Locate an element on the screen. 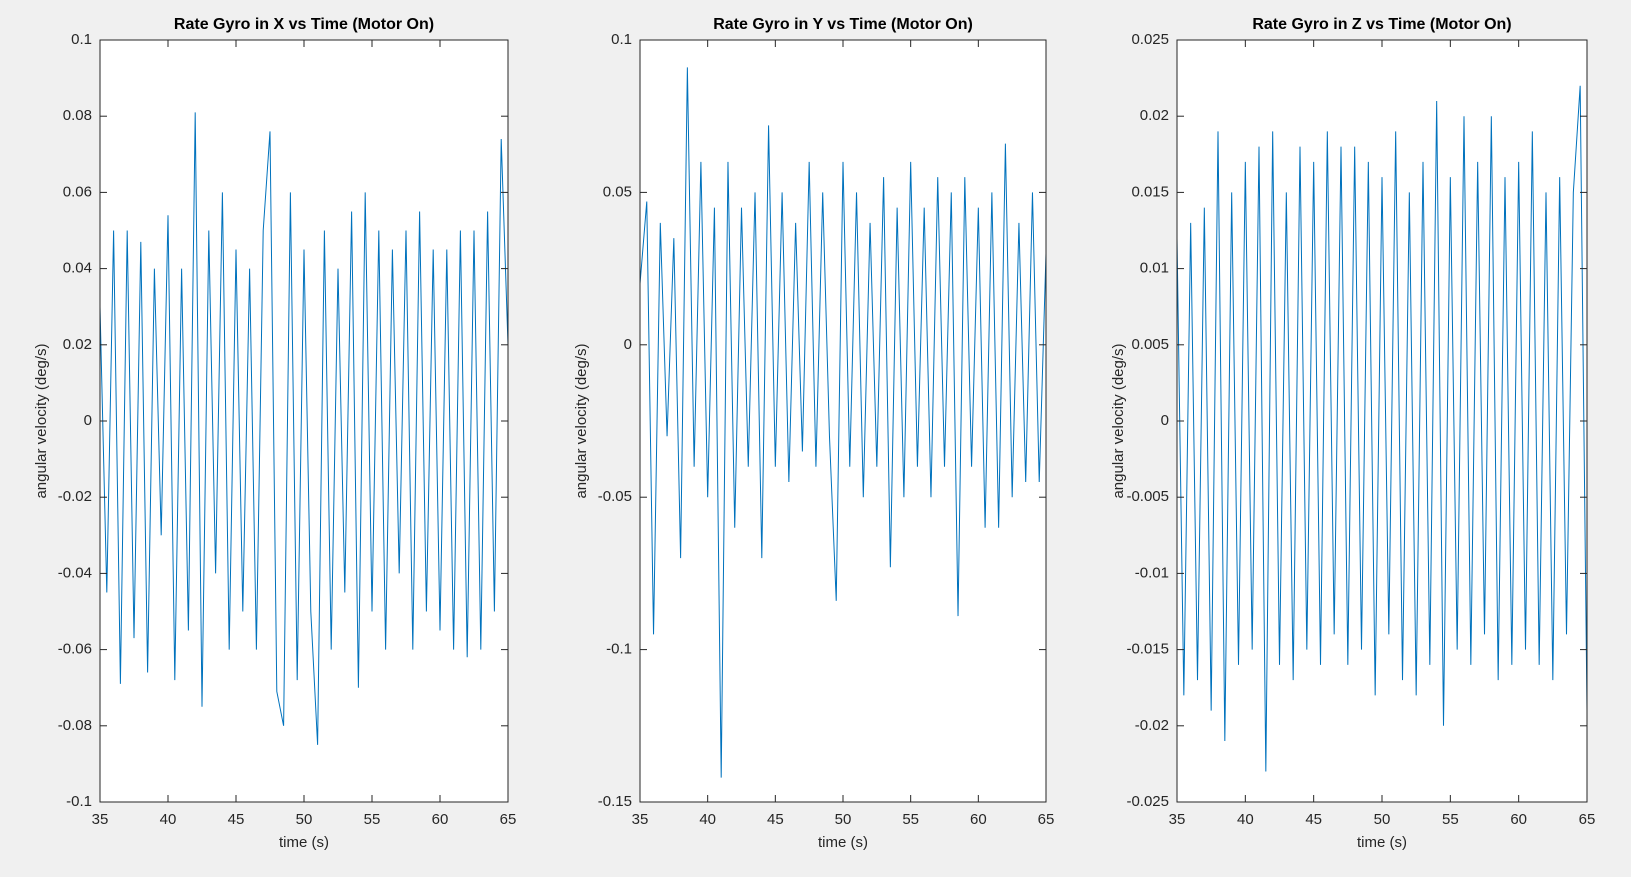 The height and width of the screenshot is (877, 1631). y-tick-label: -0.005 is located at coordinates (1147, 496).